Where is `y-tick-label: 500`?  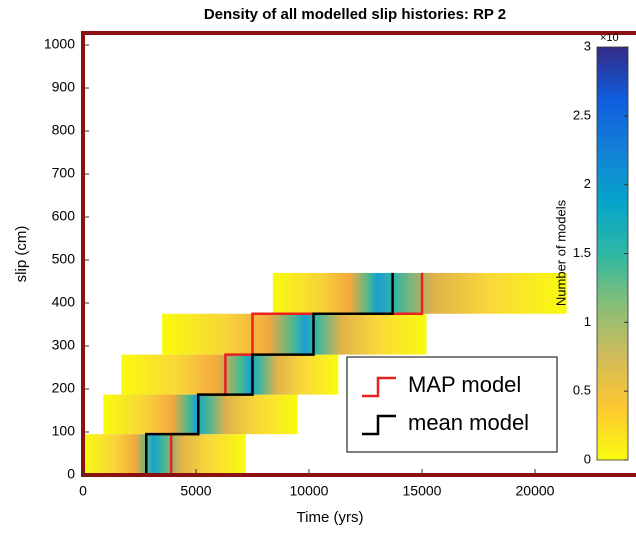 y-tick-label: 500 is located at coordinates (64, 259).